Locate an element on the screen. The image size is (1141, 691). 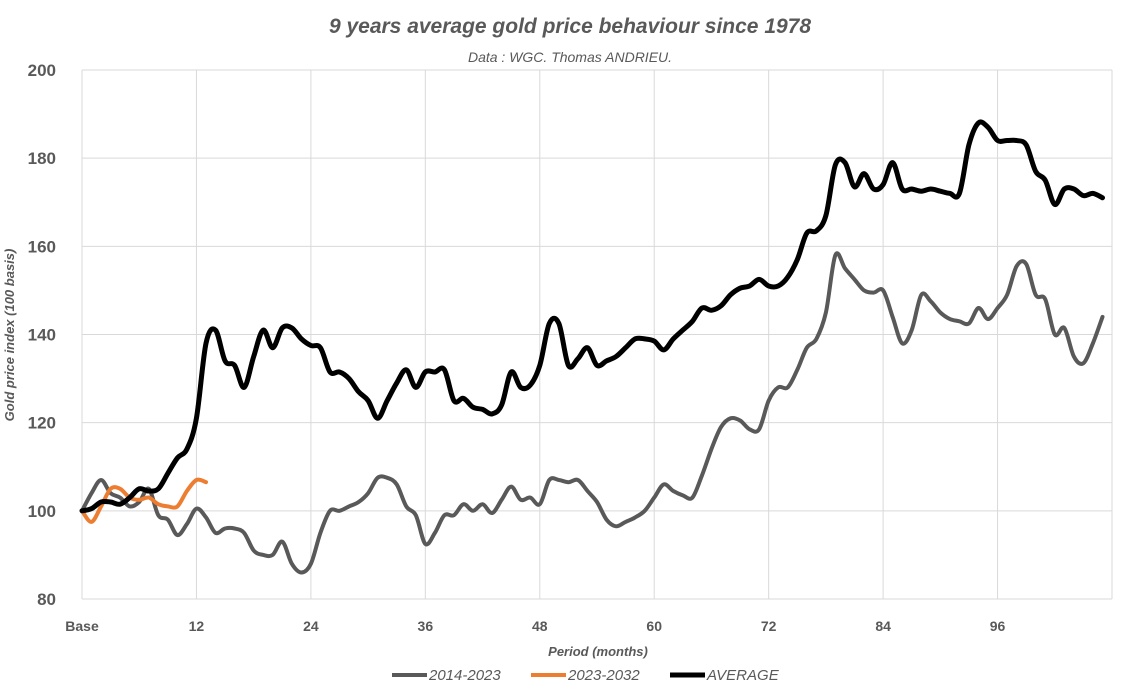
y-tick-label: 140 is located at coordinates (42, 335).